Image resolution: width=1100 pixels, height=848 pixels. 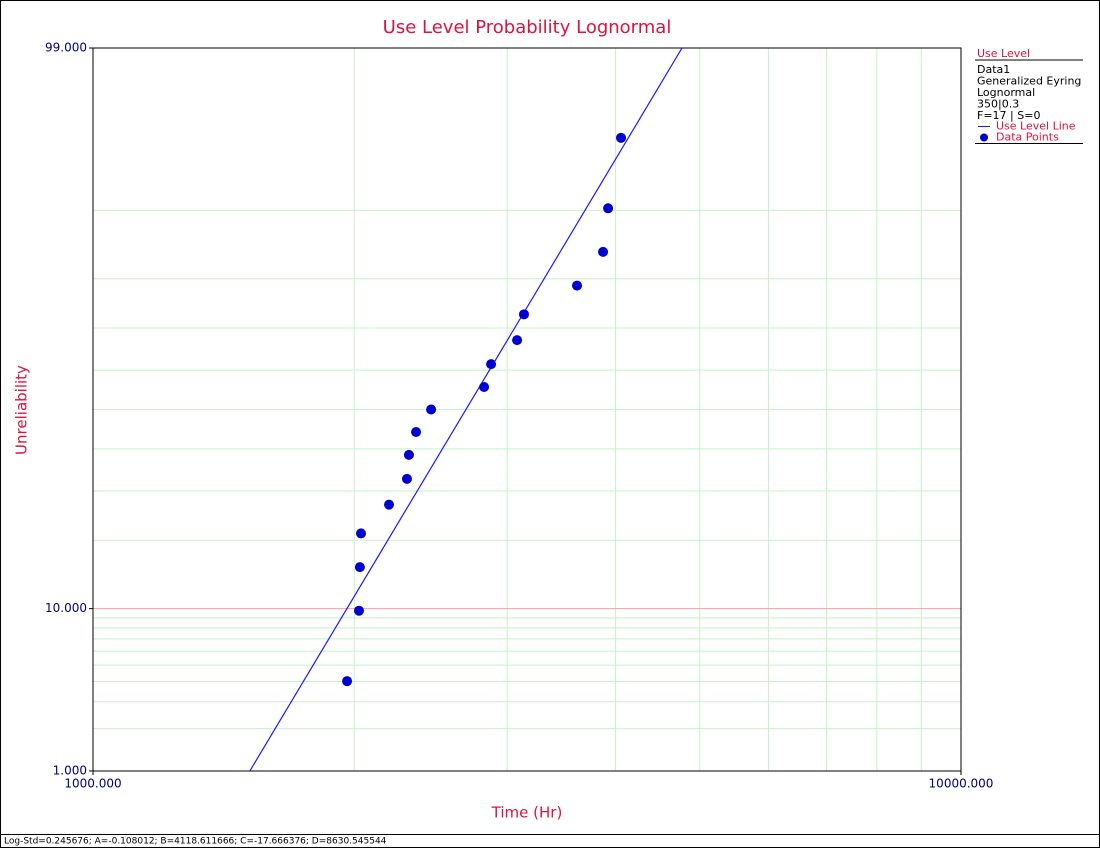 What do you see at coordinates (984, 137) in the screenshot?
I see `legend-swatch` at bounding box center [984, 137].